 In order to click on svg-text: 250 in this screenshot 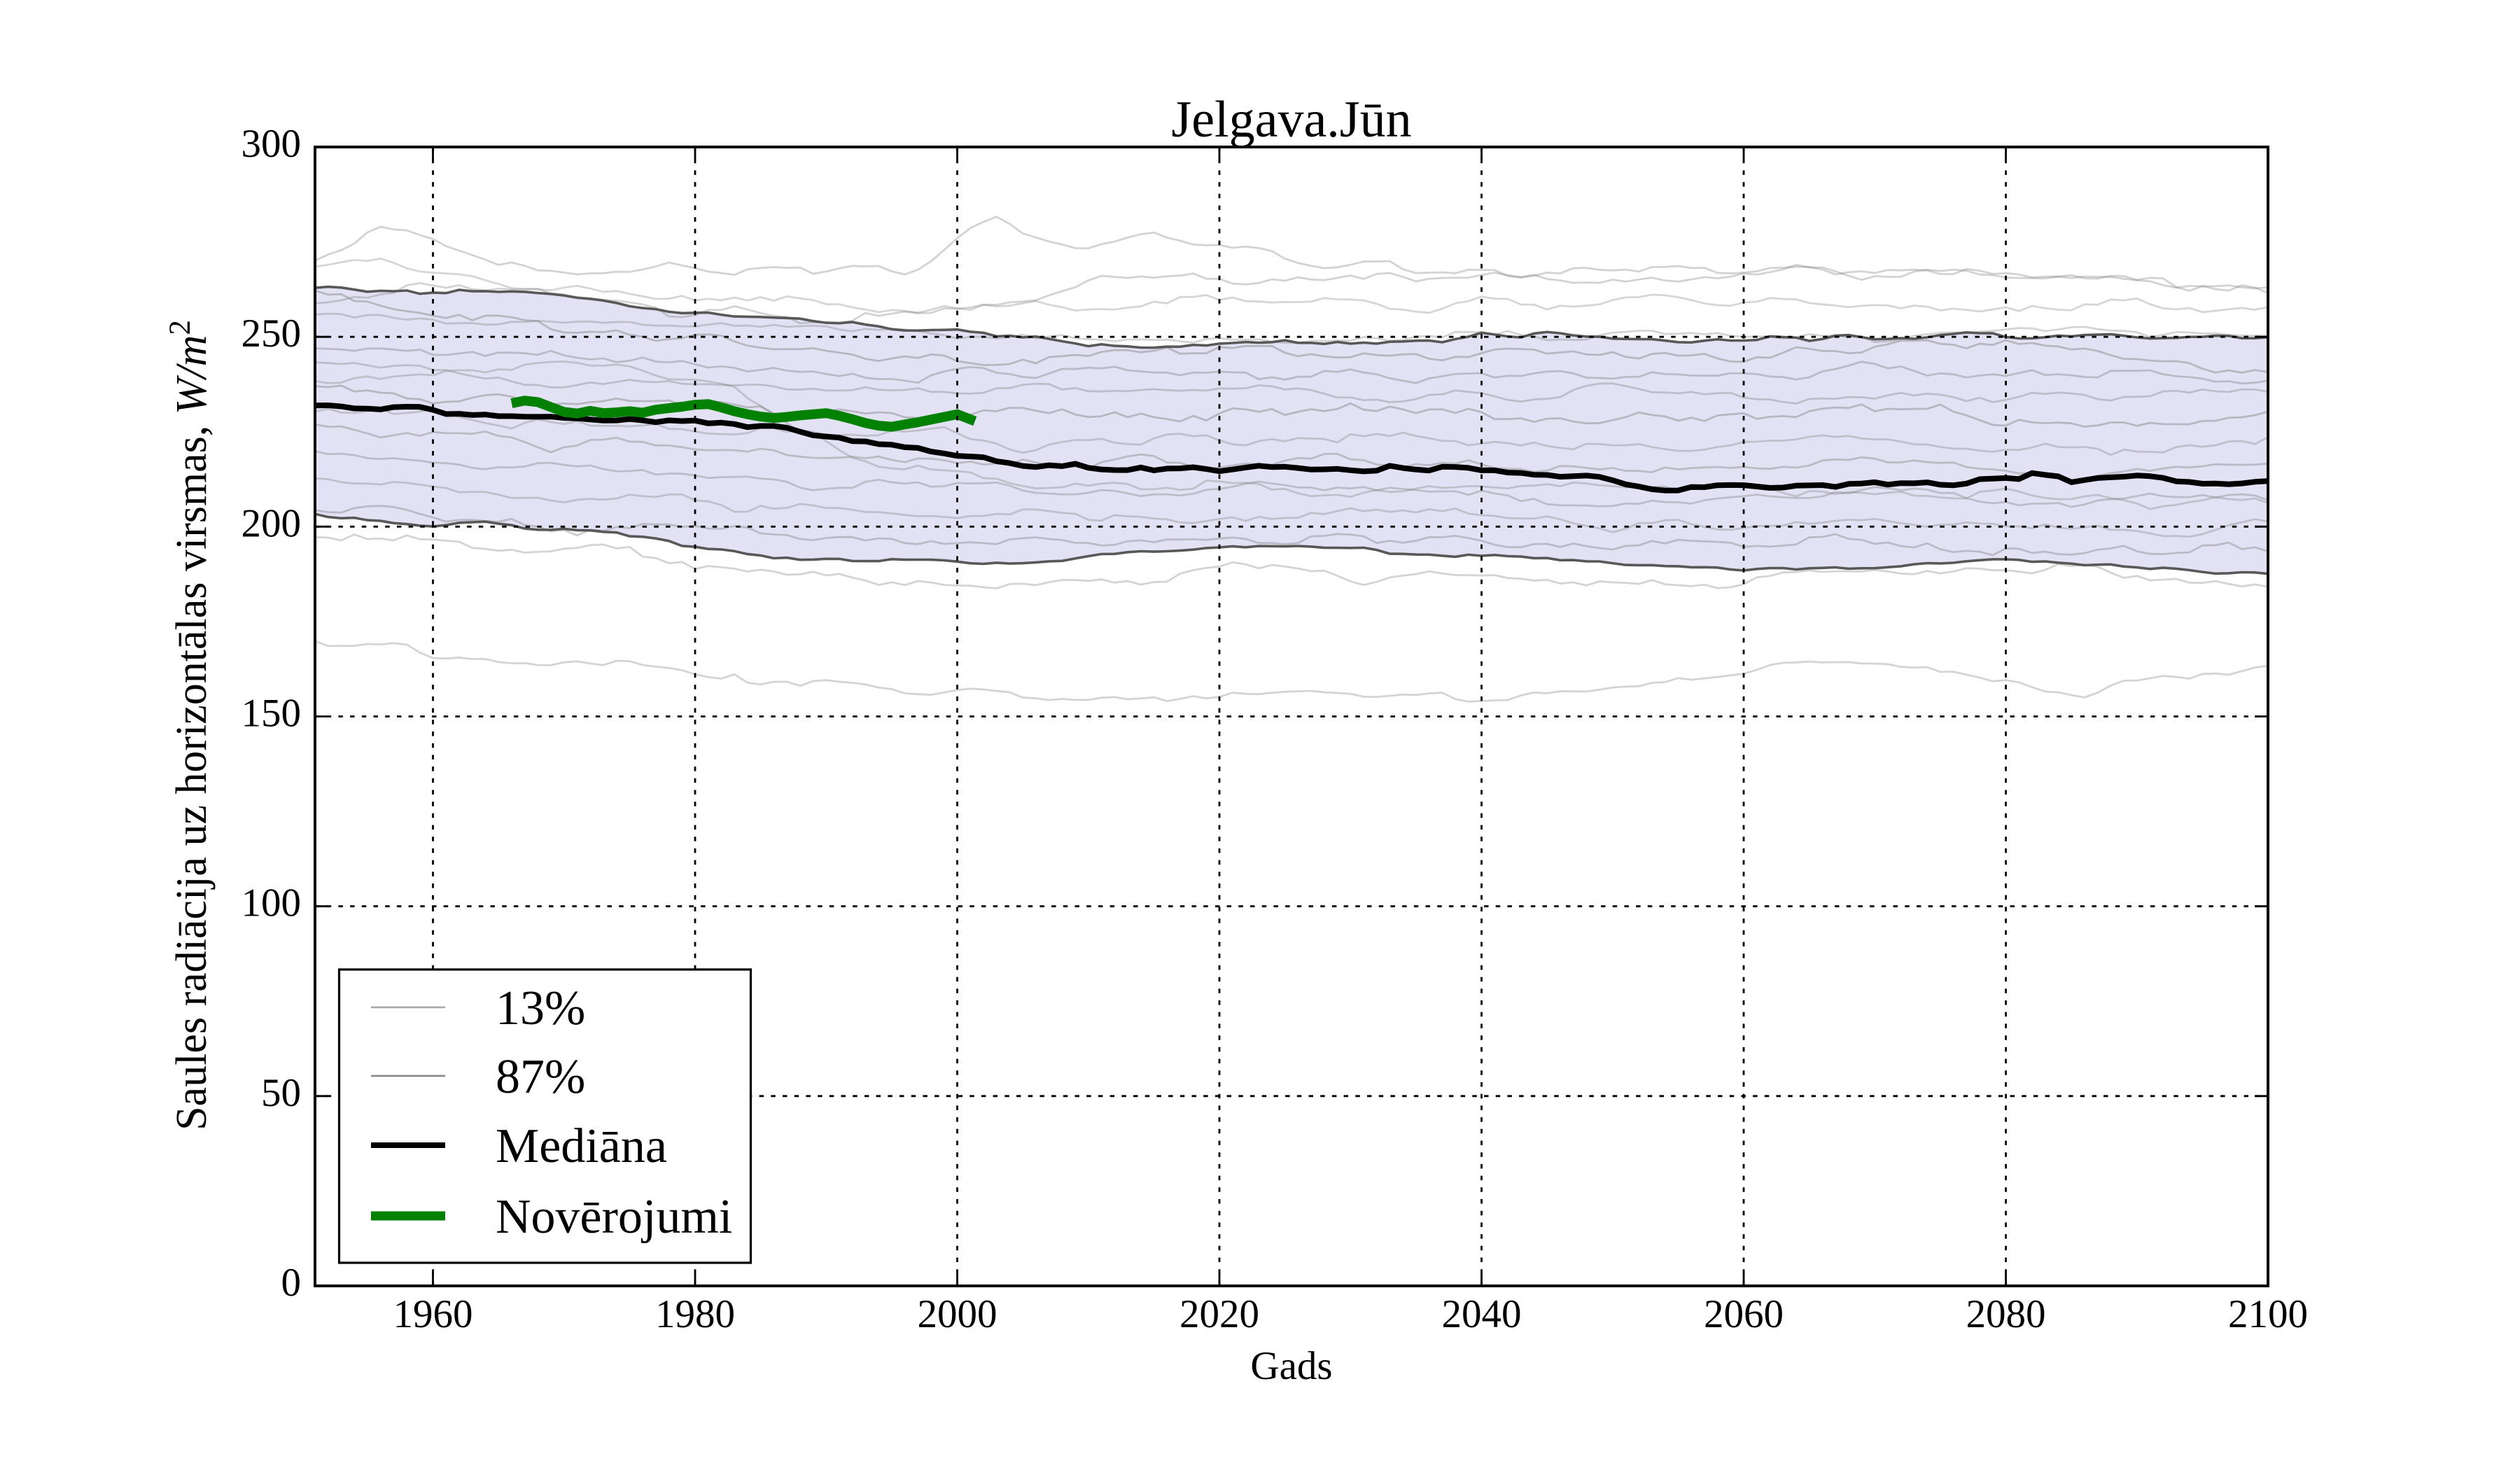, I will do `click(271, 334)`.